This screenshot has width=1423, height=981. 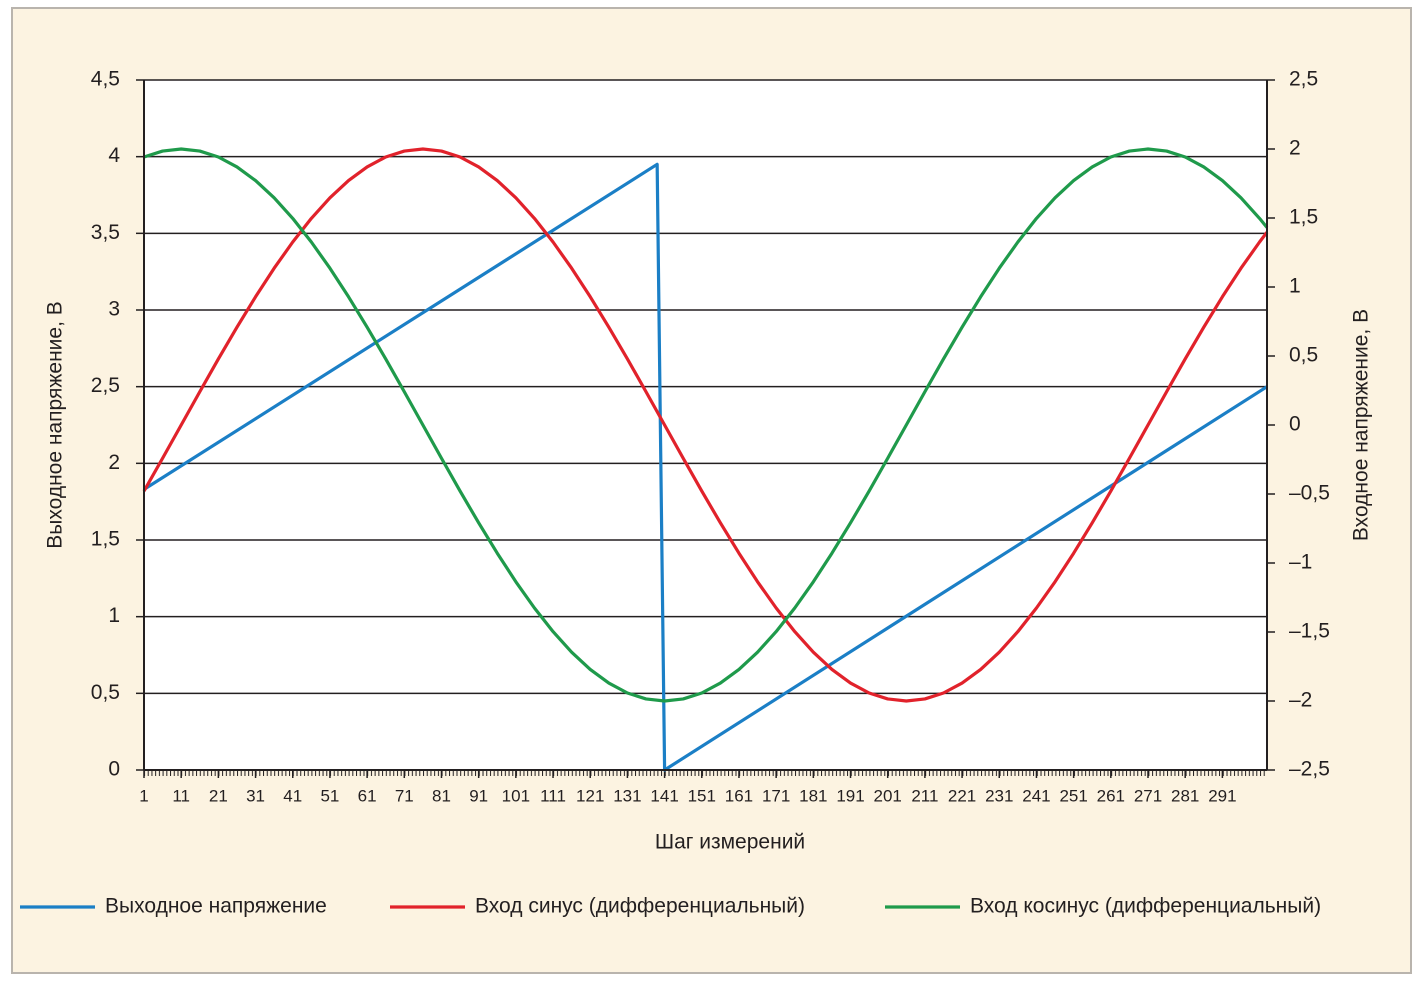 What do you see at coordinates (255, 795) in the screenshot?
I see `x-tick-label: 31` at bounding box center [255, 795].